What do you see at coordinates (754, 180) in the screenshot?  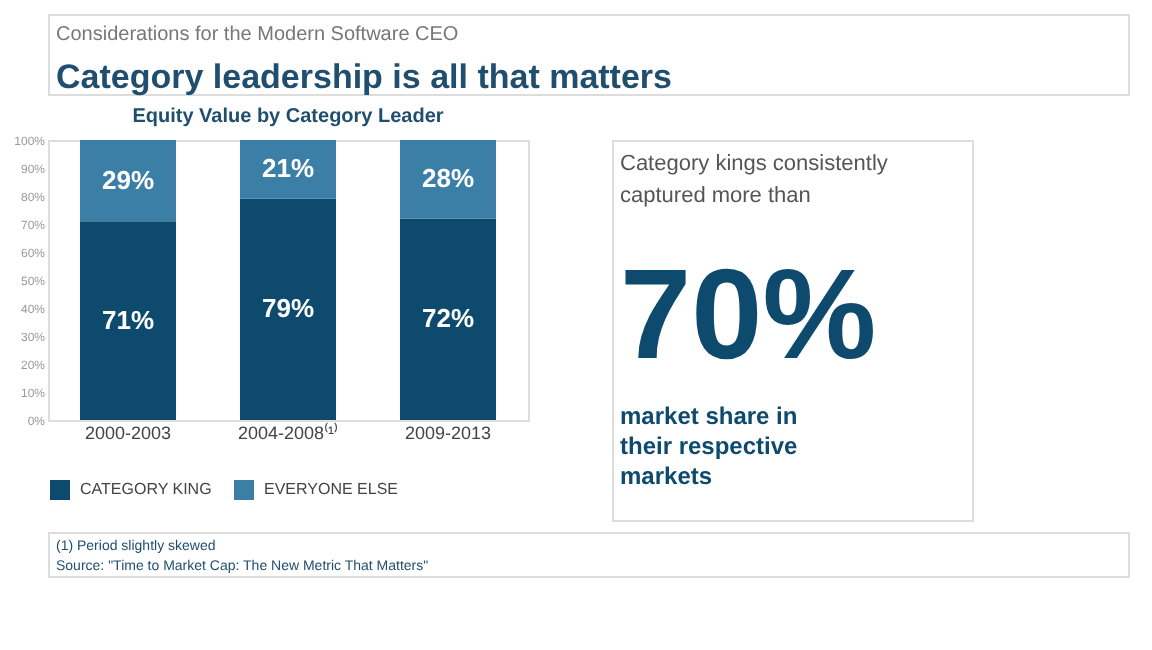 I see `text: Category kings consistently captured more than` at bounding box center [754, 180].